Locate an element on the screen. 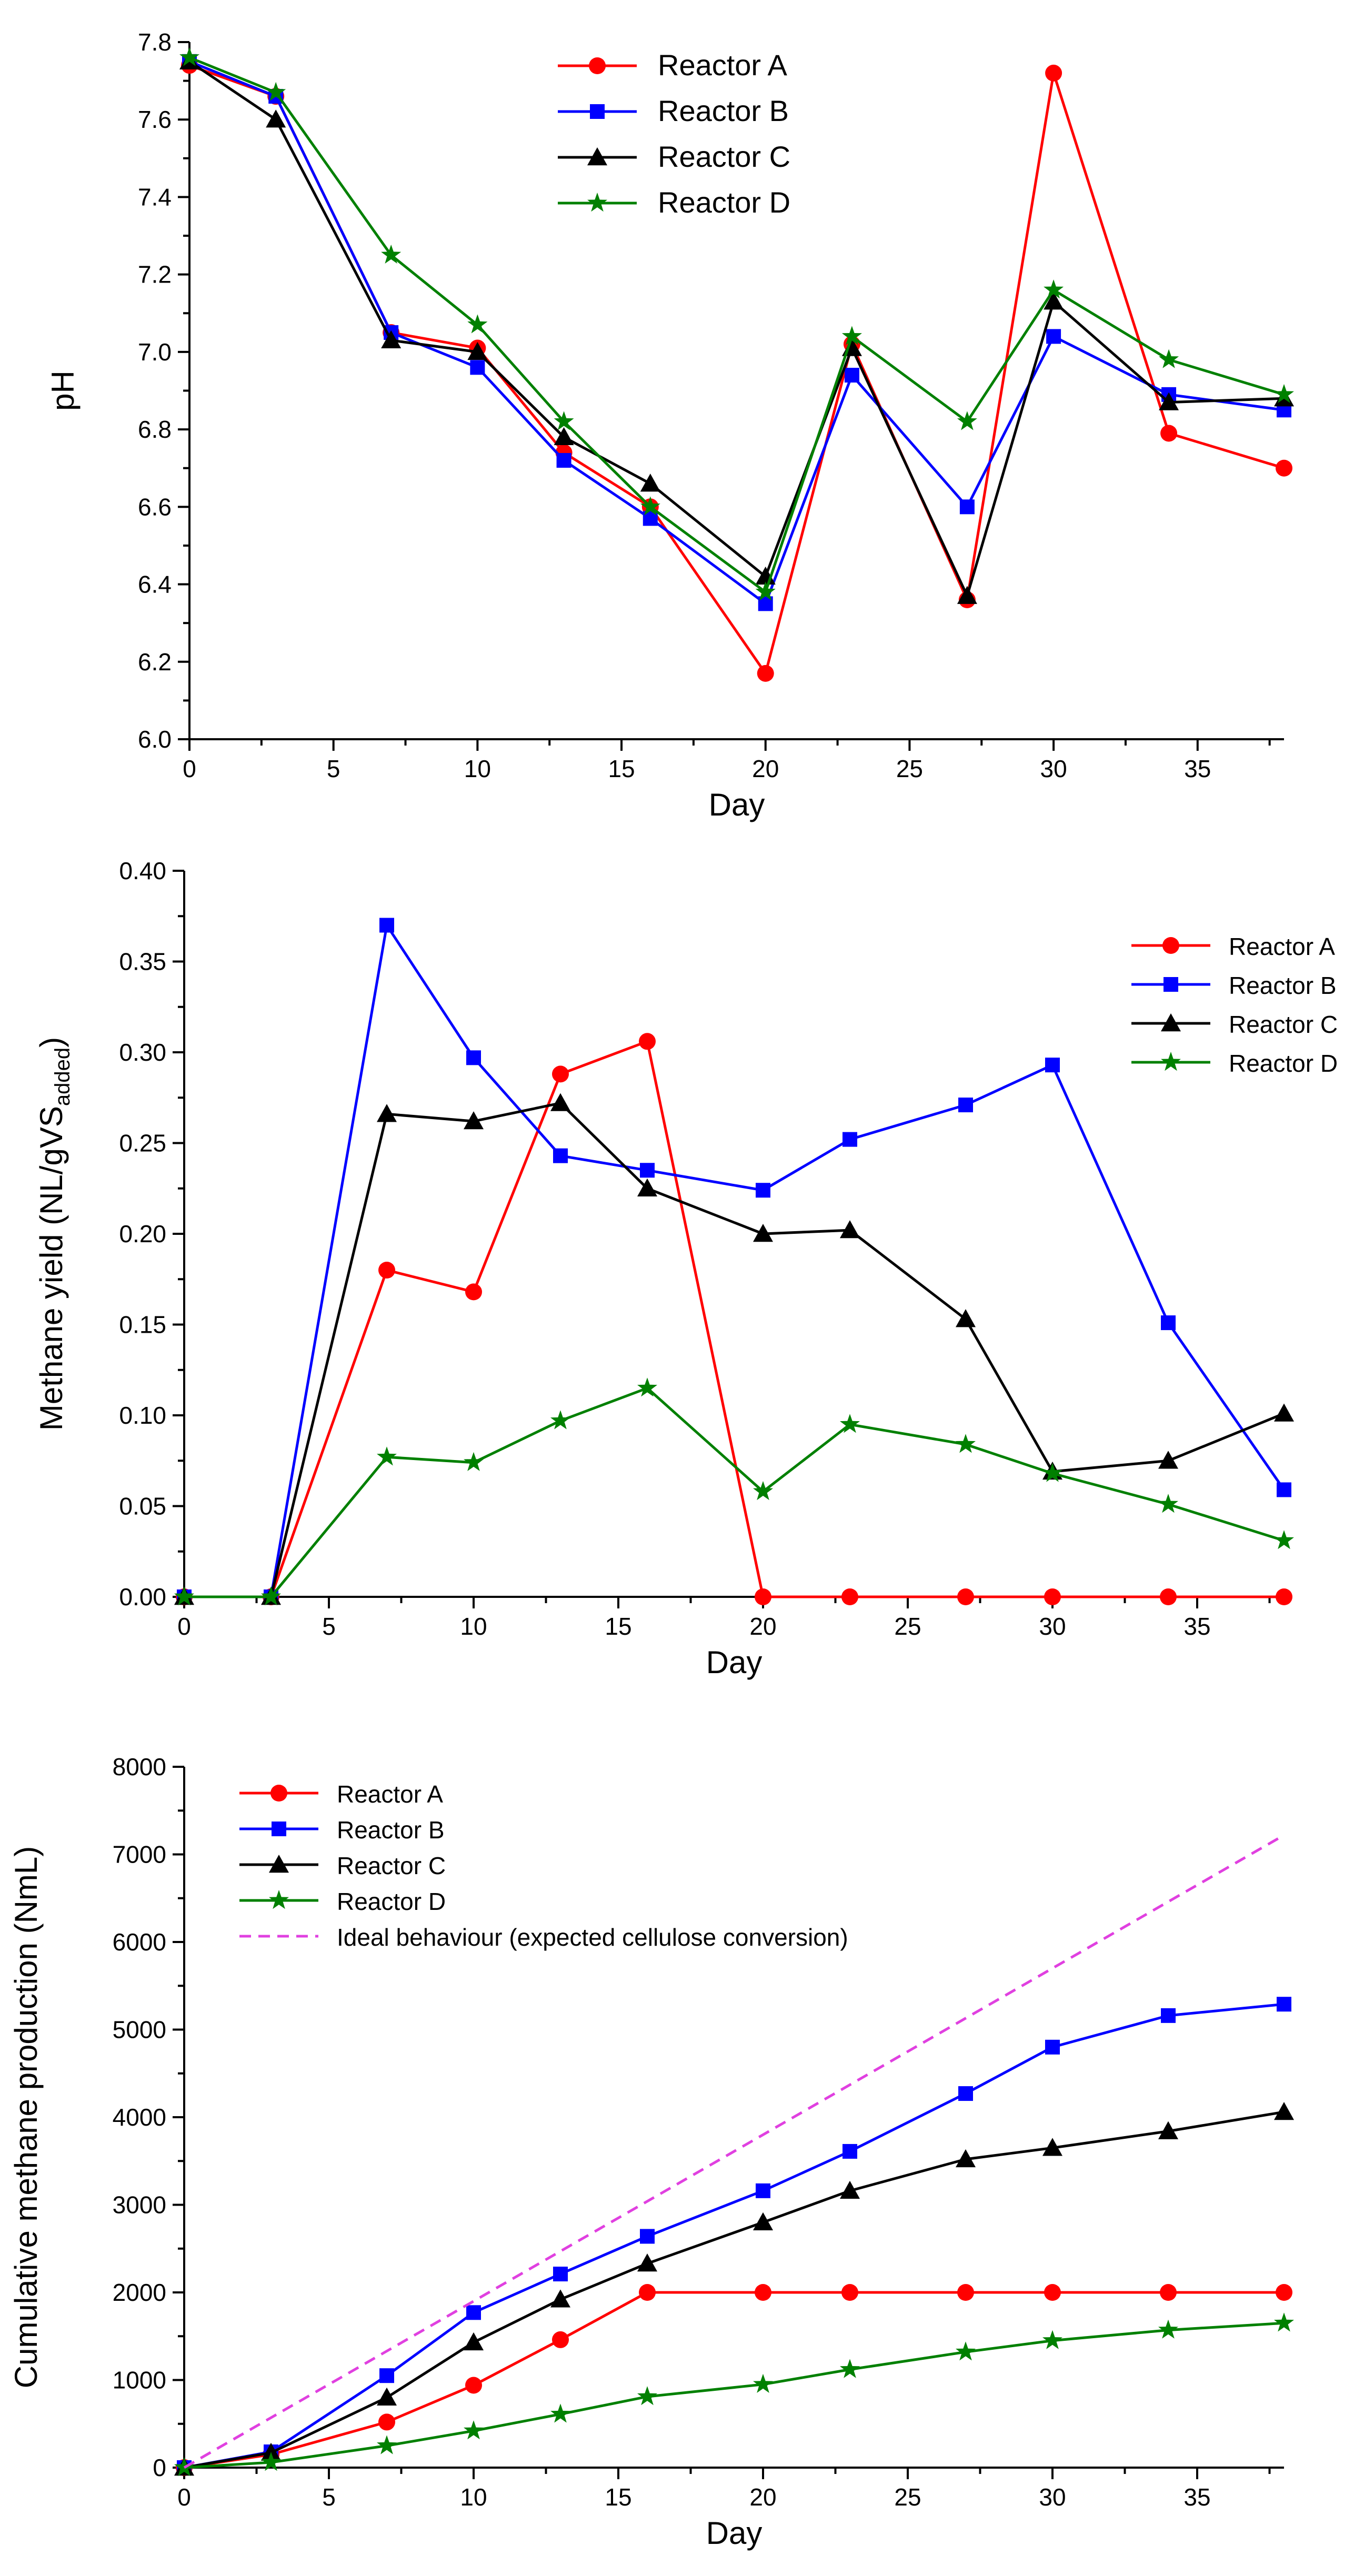  legend-label: Reactor D is located at coordinates (1283, 1063).